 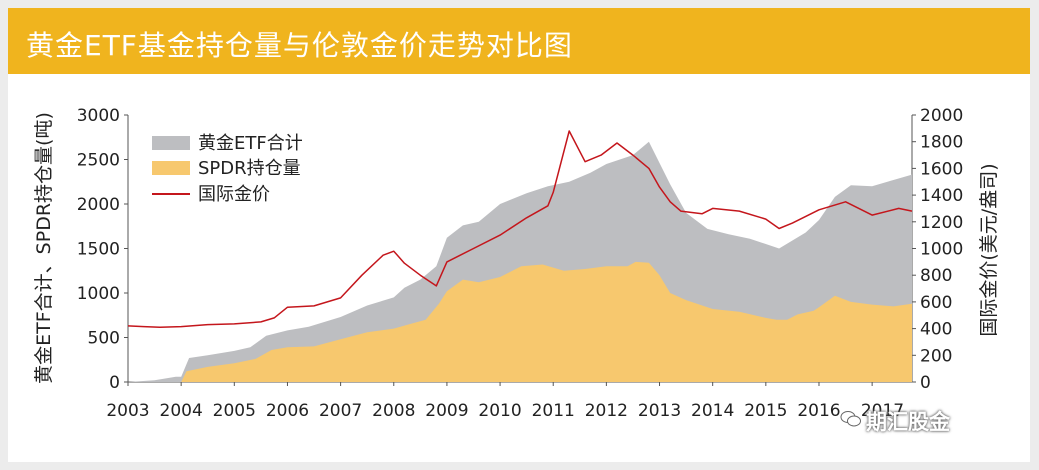 What do you see at coordinates (936, 303) in the screenshot?
I see `y-right-tick-label: 600` at bounding box center [936, 303].